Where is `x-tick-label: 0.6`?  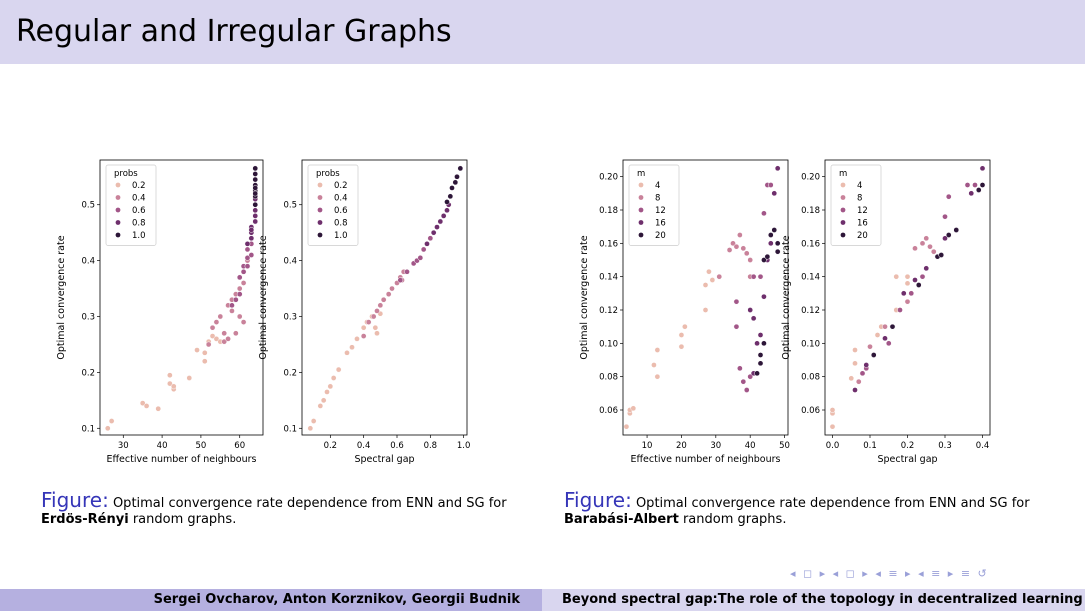 x-tick-label: 0.6 is located at coordinates (397, 446).